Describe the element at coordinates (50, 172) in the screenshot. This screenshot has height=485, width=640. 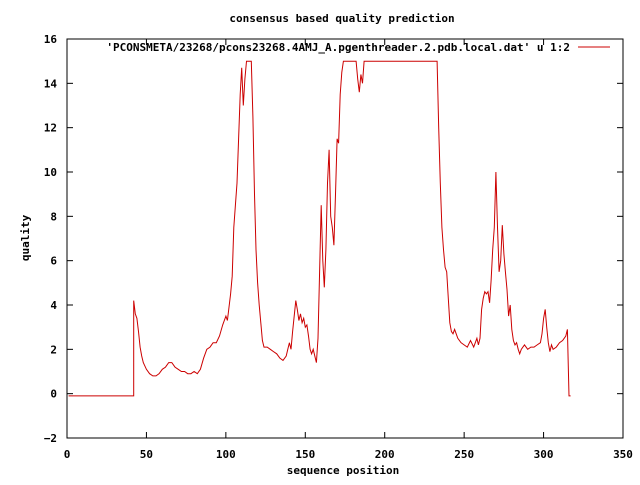
I see `y-tick-label: 10` at that location.